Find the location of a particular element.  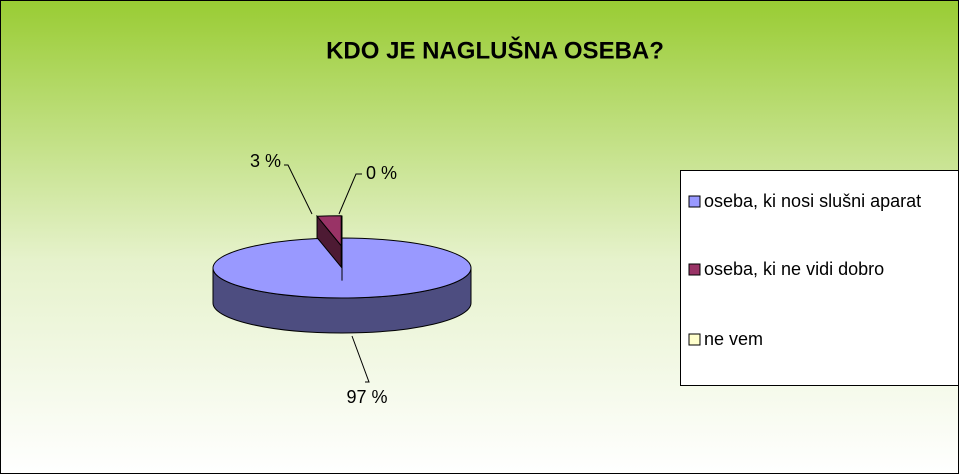

legend-label: oseba, ki ne vidi dobro is located at coordinates (794, 269).